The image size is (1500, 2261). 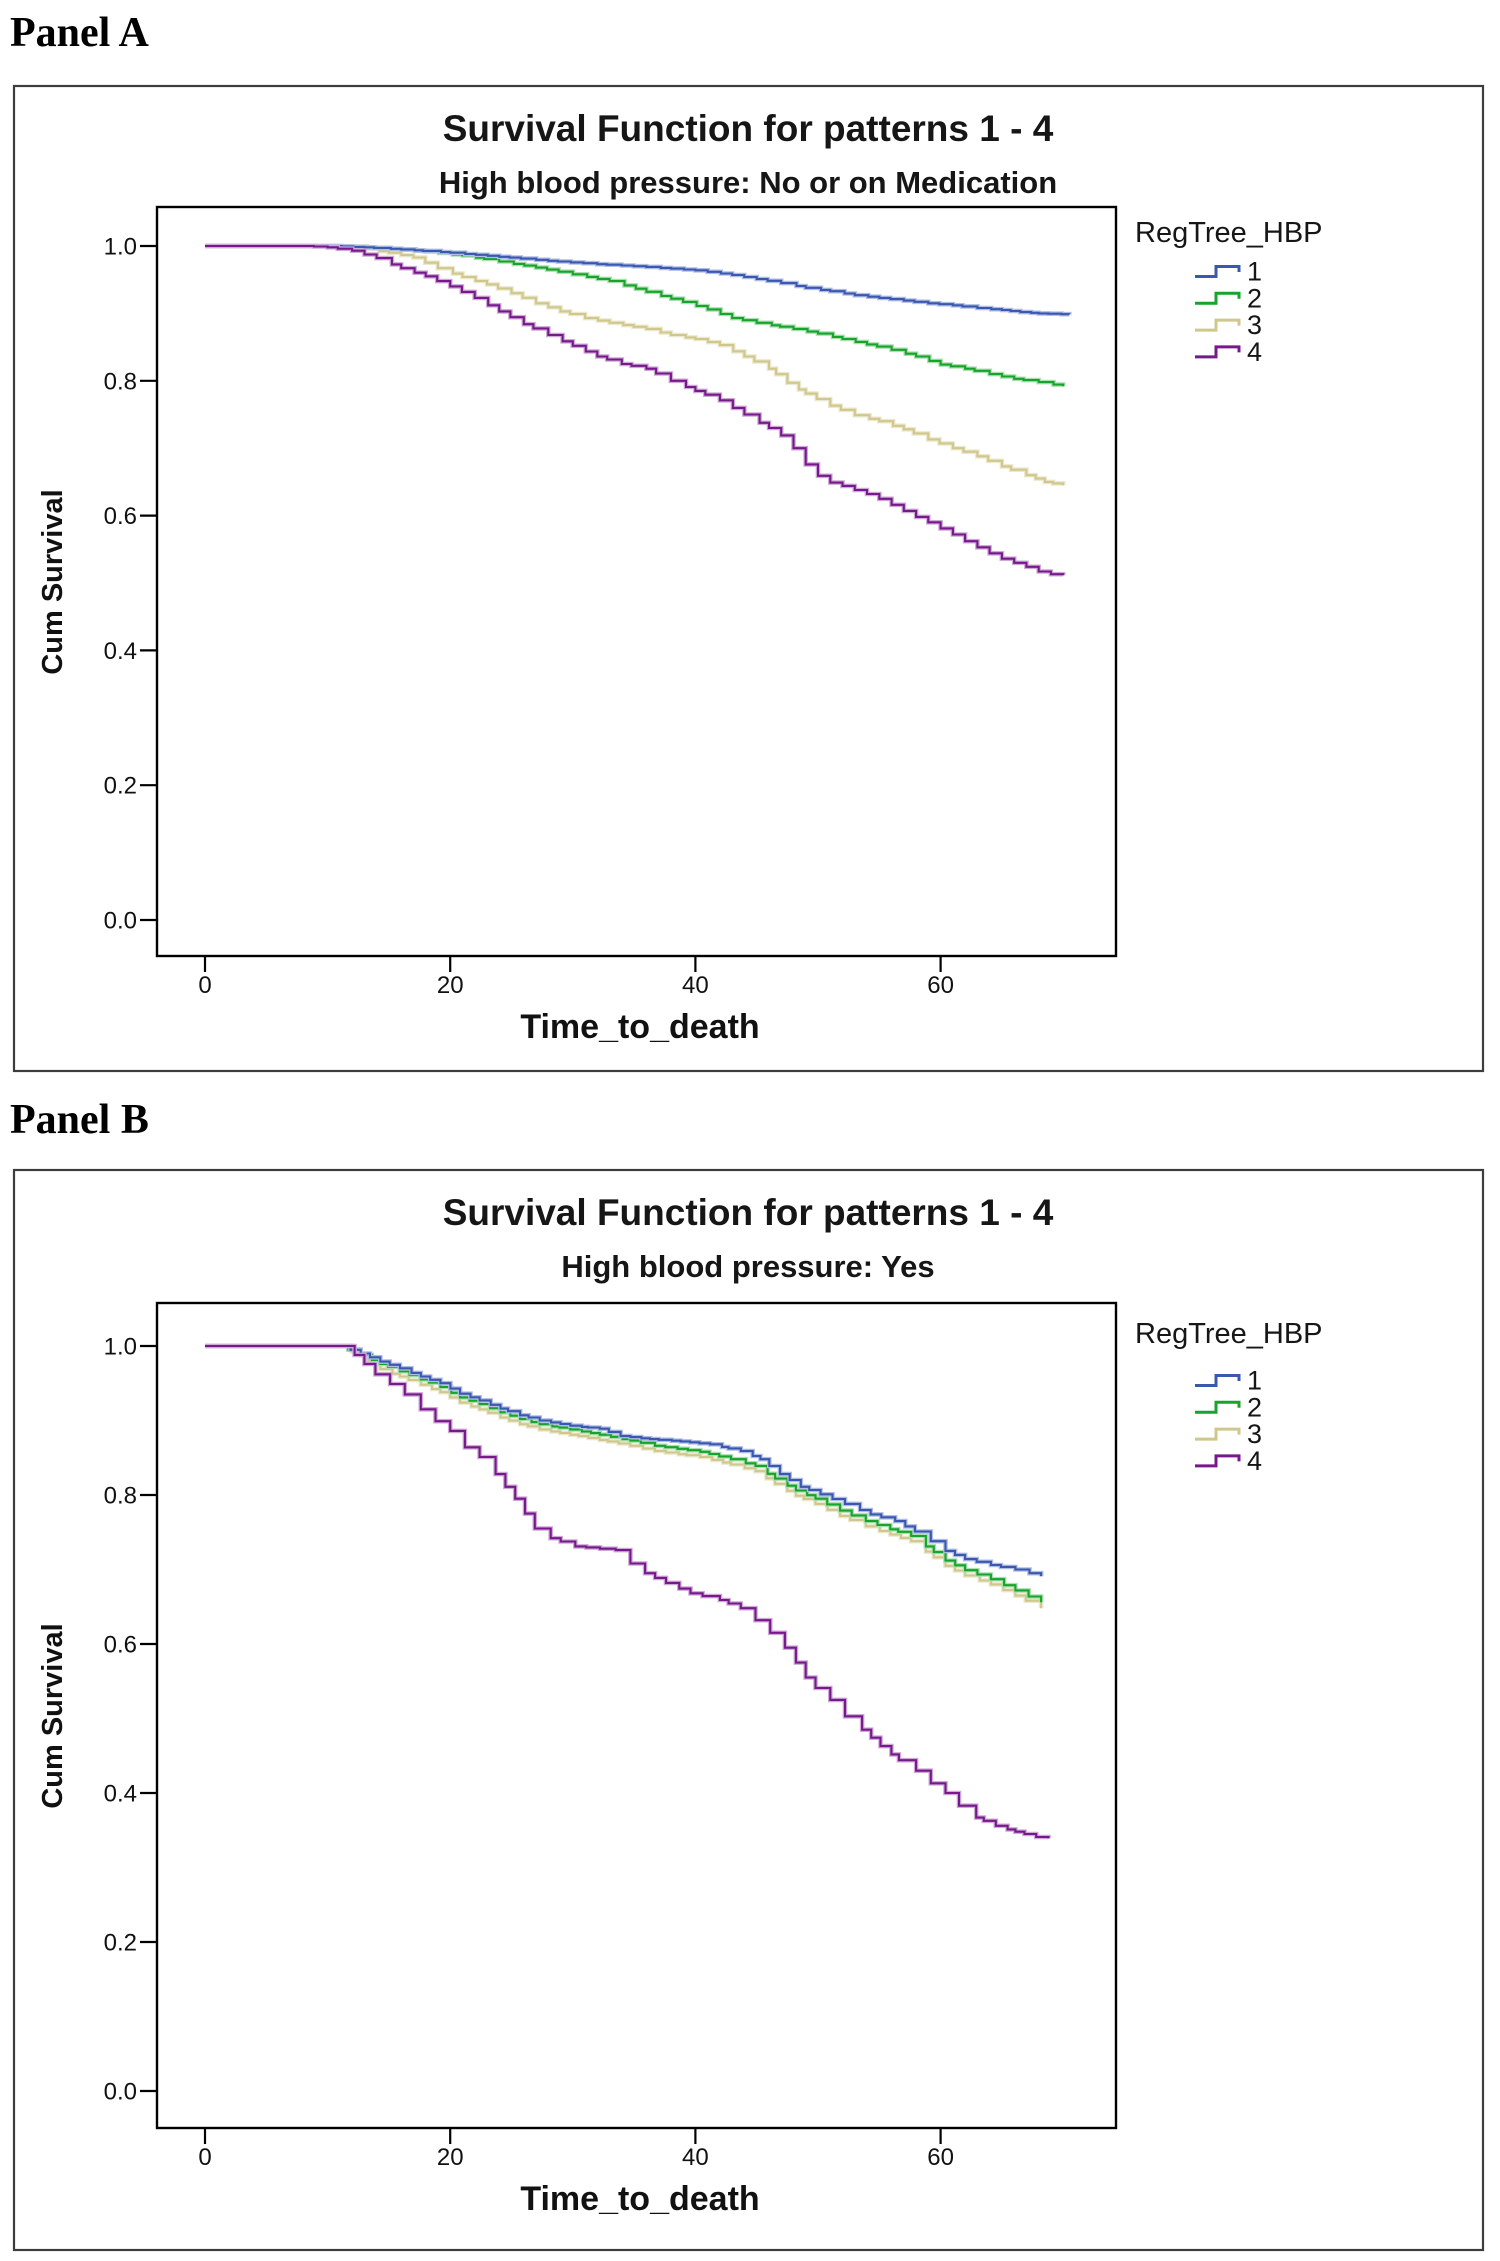 What do you see at coordinates (80, 33) in the screenshot?
I see `svg-text: Panel A` at bounding box center [80, 33].